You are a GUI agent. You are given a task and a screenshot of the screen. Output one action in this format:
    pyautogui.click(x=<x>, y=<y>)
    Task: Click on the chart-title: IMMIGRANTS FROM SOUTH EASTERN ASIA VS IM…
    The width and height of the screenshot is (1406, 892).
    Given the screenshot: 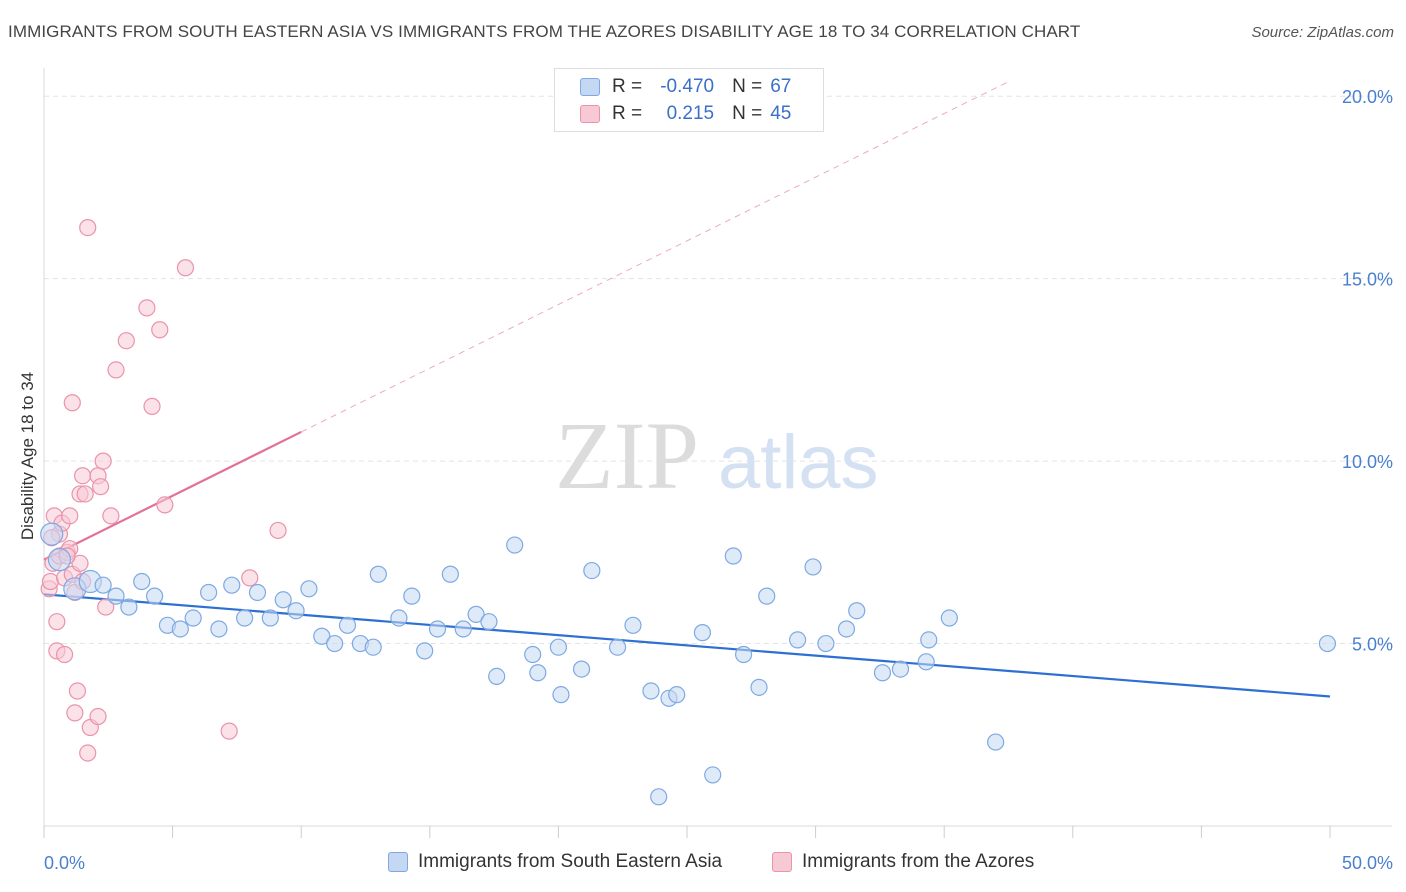 What is the action you would take?
    pyautogui.click(x=544, y=31)
    